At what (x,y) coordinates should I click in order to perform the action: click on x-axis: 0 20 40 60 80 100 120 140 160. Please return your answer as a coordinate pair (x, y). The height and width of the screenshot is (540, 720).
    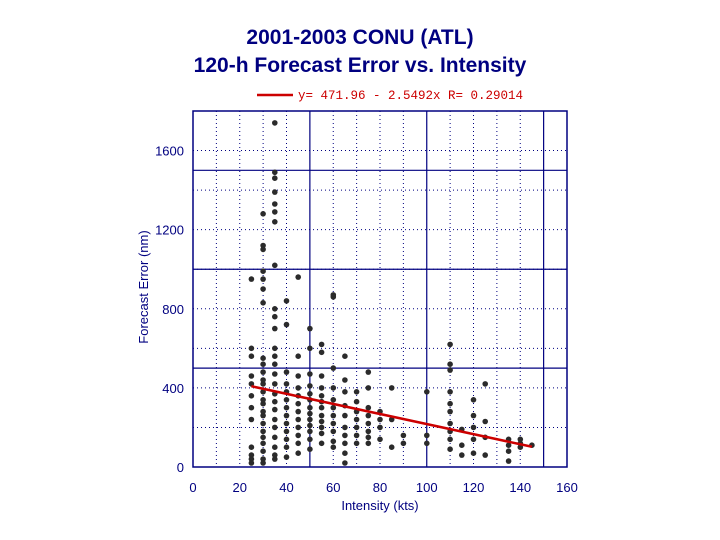
    Looking at the image, I should click on (383, 487).